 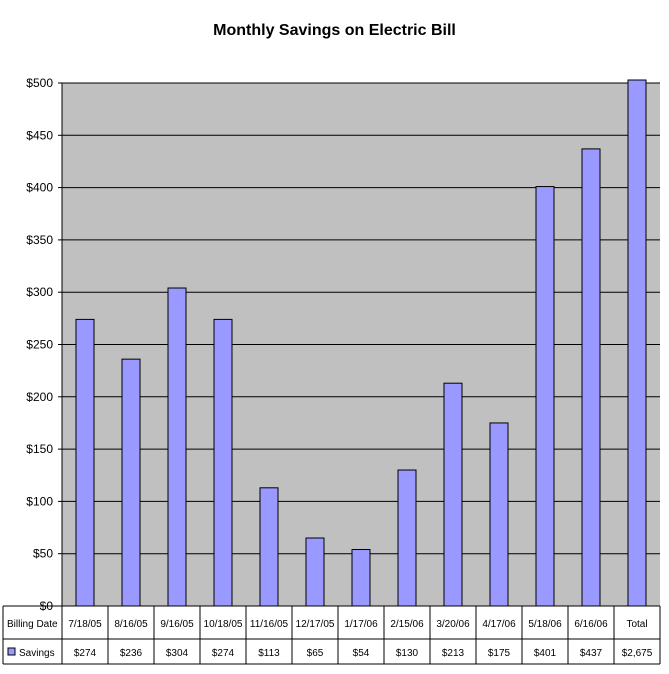 What do you see at coordinates (177, 624) in the screenshot?
I see `category-label: 9/16/05` at bounding box center [177, 624].